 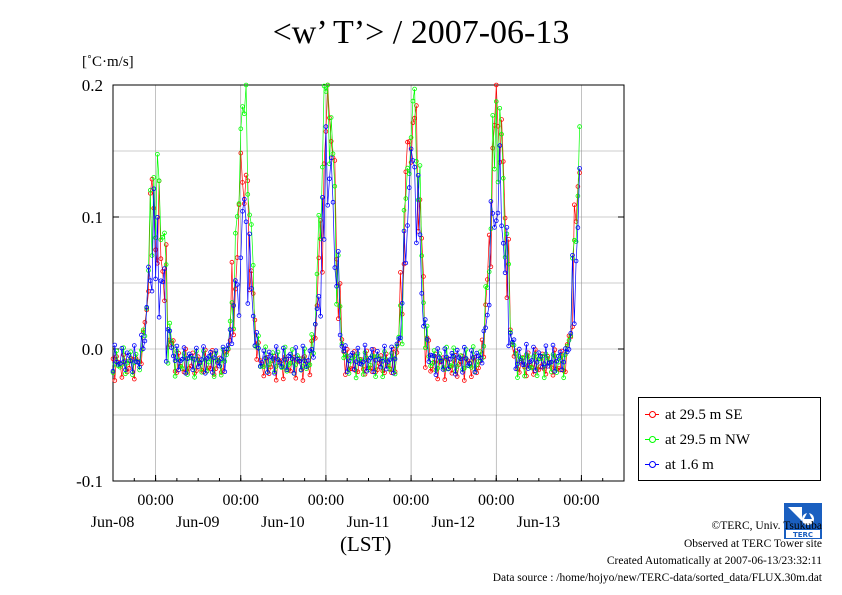 I want to click on x-tick-date: Jun-11, so click(x=368, y=522).